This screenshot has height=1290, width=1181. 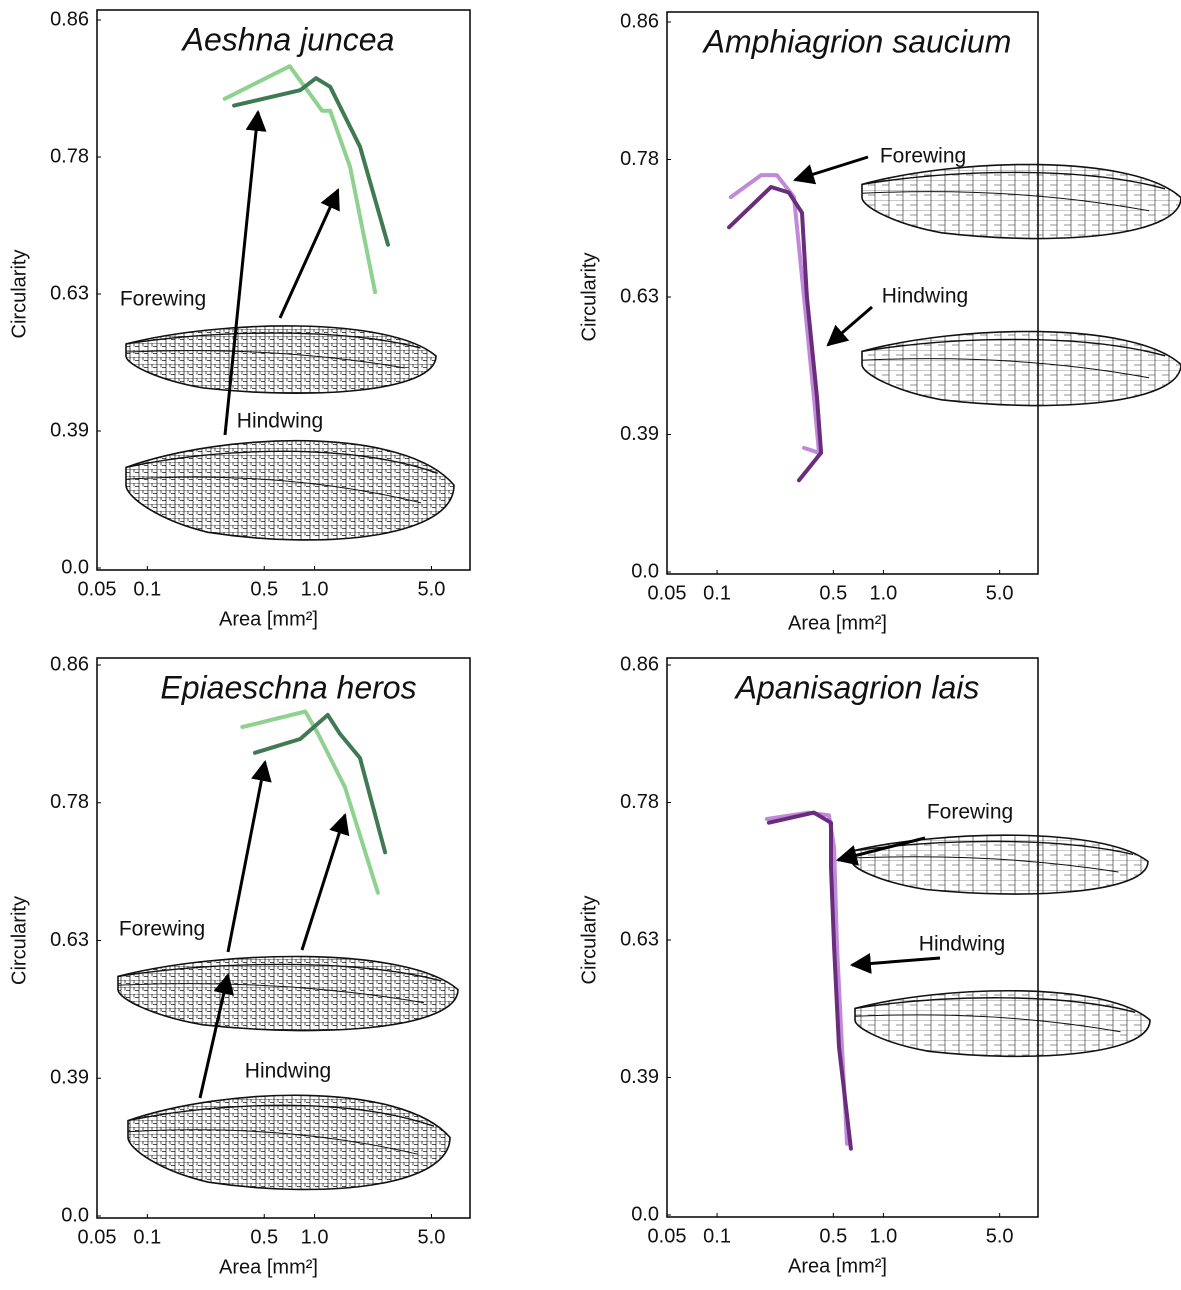 I want to click on chart-title: Epiaeschna heros, so click(x=288, y=687).